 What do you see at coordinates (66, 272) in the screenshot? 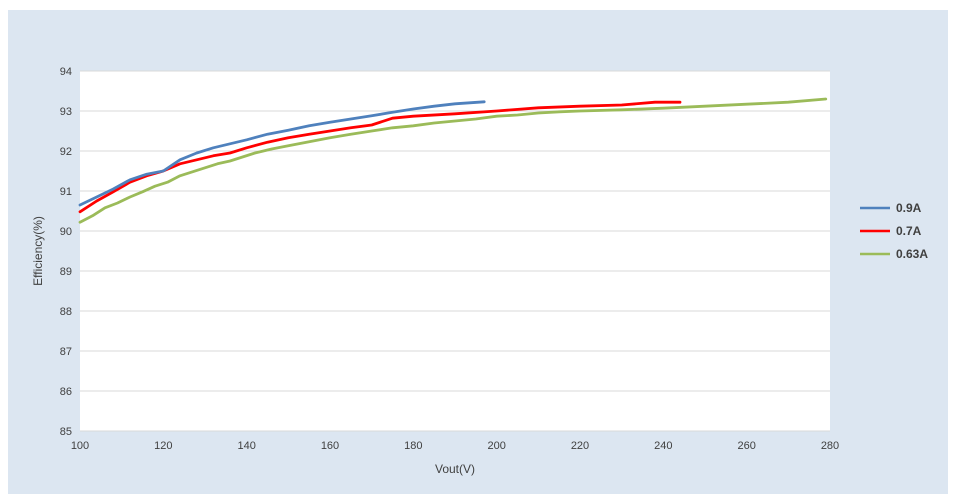
I see `y-tick-label: 89` at bounding box center [66, 272].